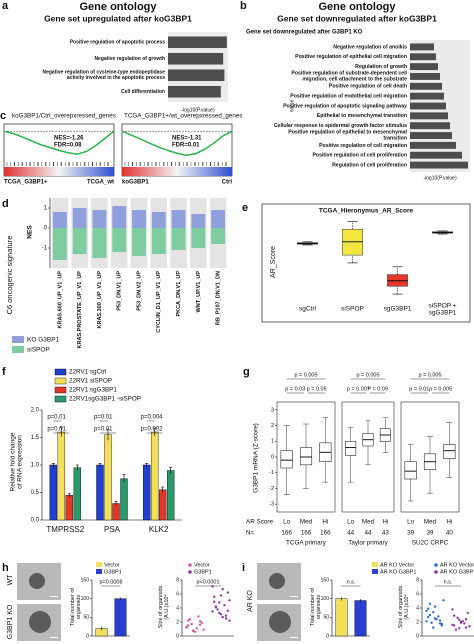 The image size is (474, 644). Describe the element at coordinates (448, 582) in the screenshot. I see `p-value: n.s.` at that location.